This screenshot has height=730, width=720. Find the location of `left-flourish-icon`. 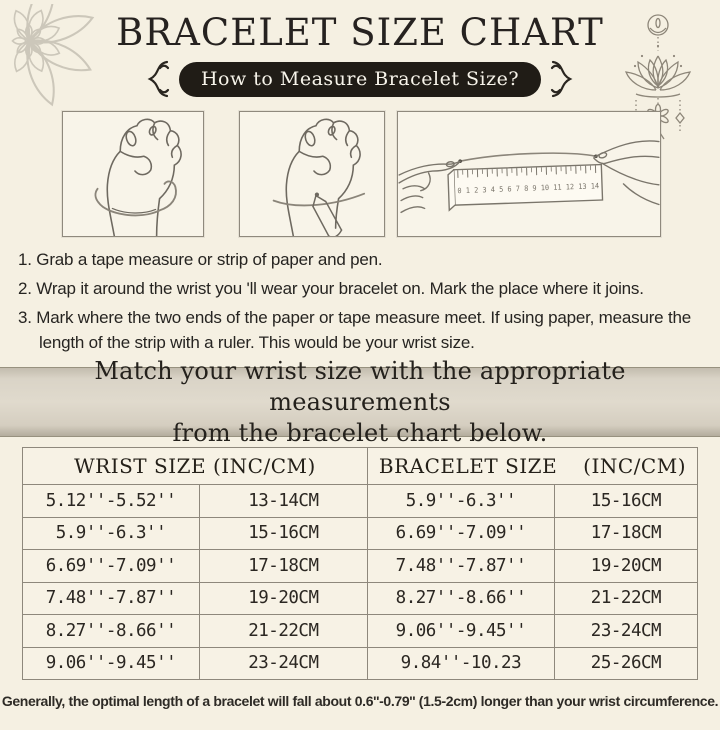

left-flourish-icon is located at coordinates (158, 79).